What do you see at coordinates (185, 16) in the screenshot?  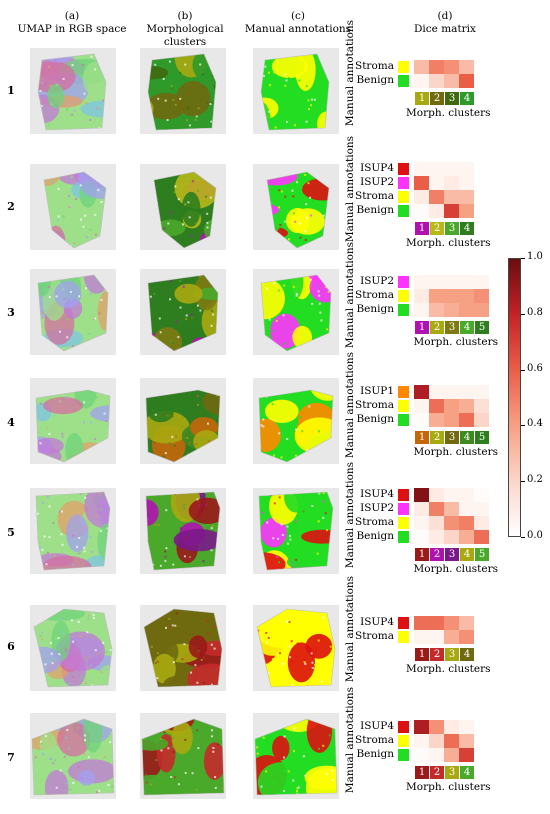 I see `column-letter: (b)` at bounding box center [185, 16].